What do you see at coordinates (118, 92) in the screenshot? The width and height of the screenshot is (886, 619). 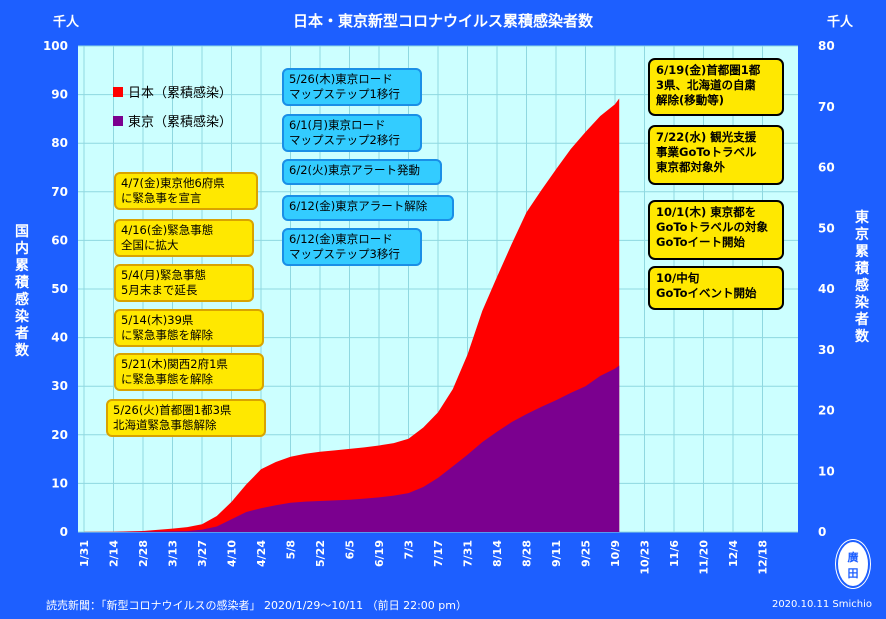 I see `legend-swatch-japan` at bounding box center [118, 92].